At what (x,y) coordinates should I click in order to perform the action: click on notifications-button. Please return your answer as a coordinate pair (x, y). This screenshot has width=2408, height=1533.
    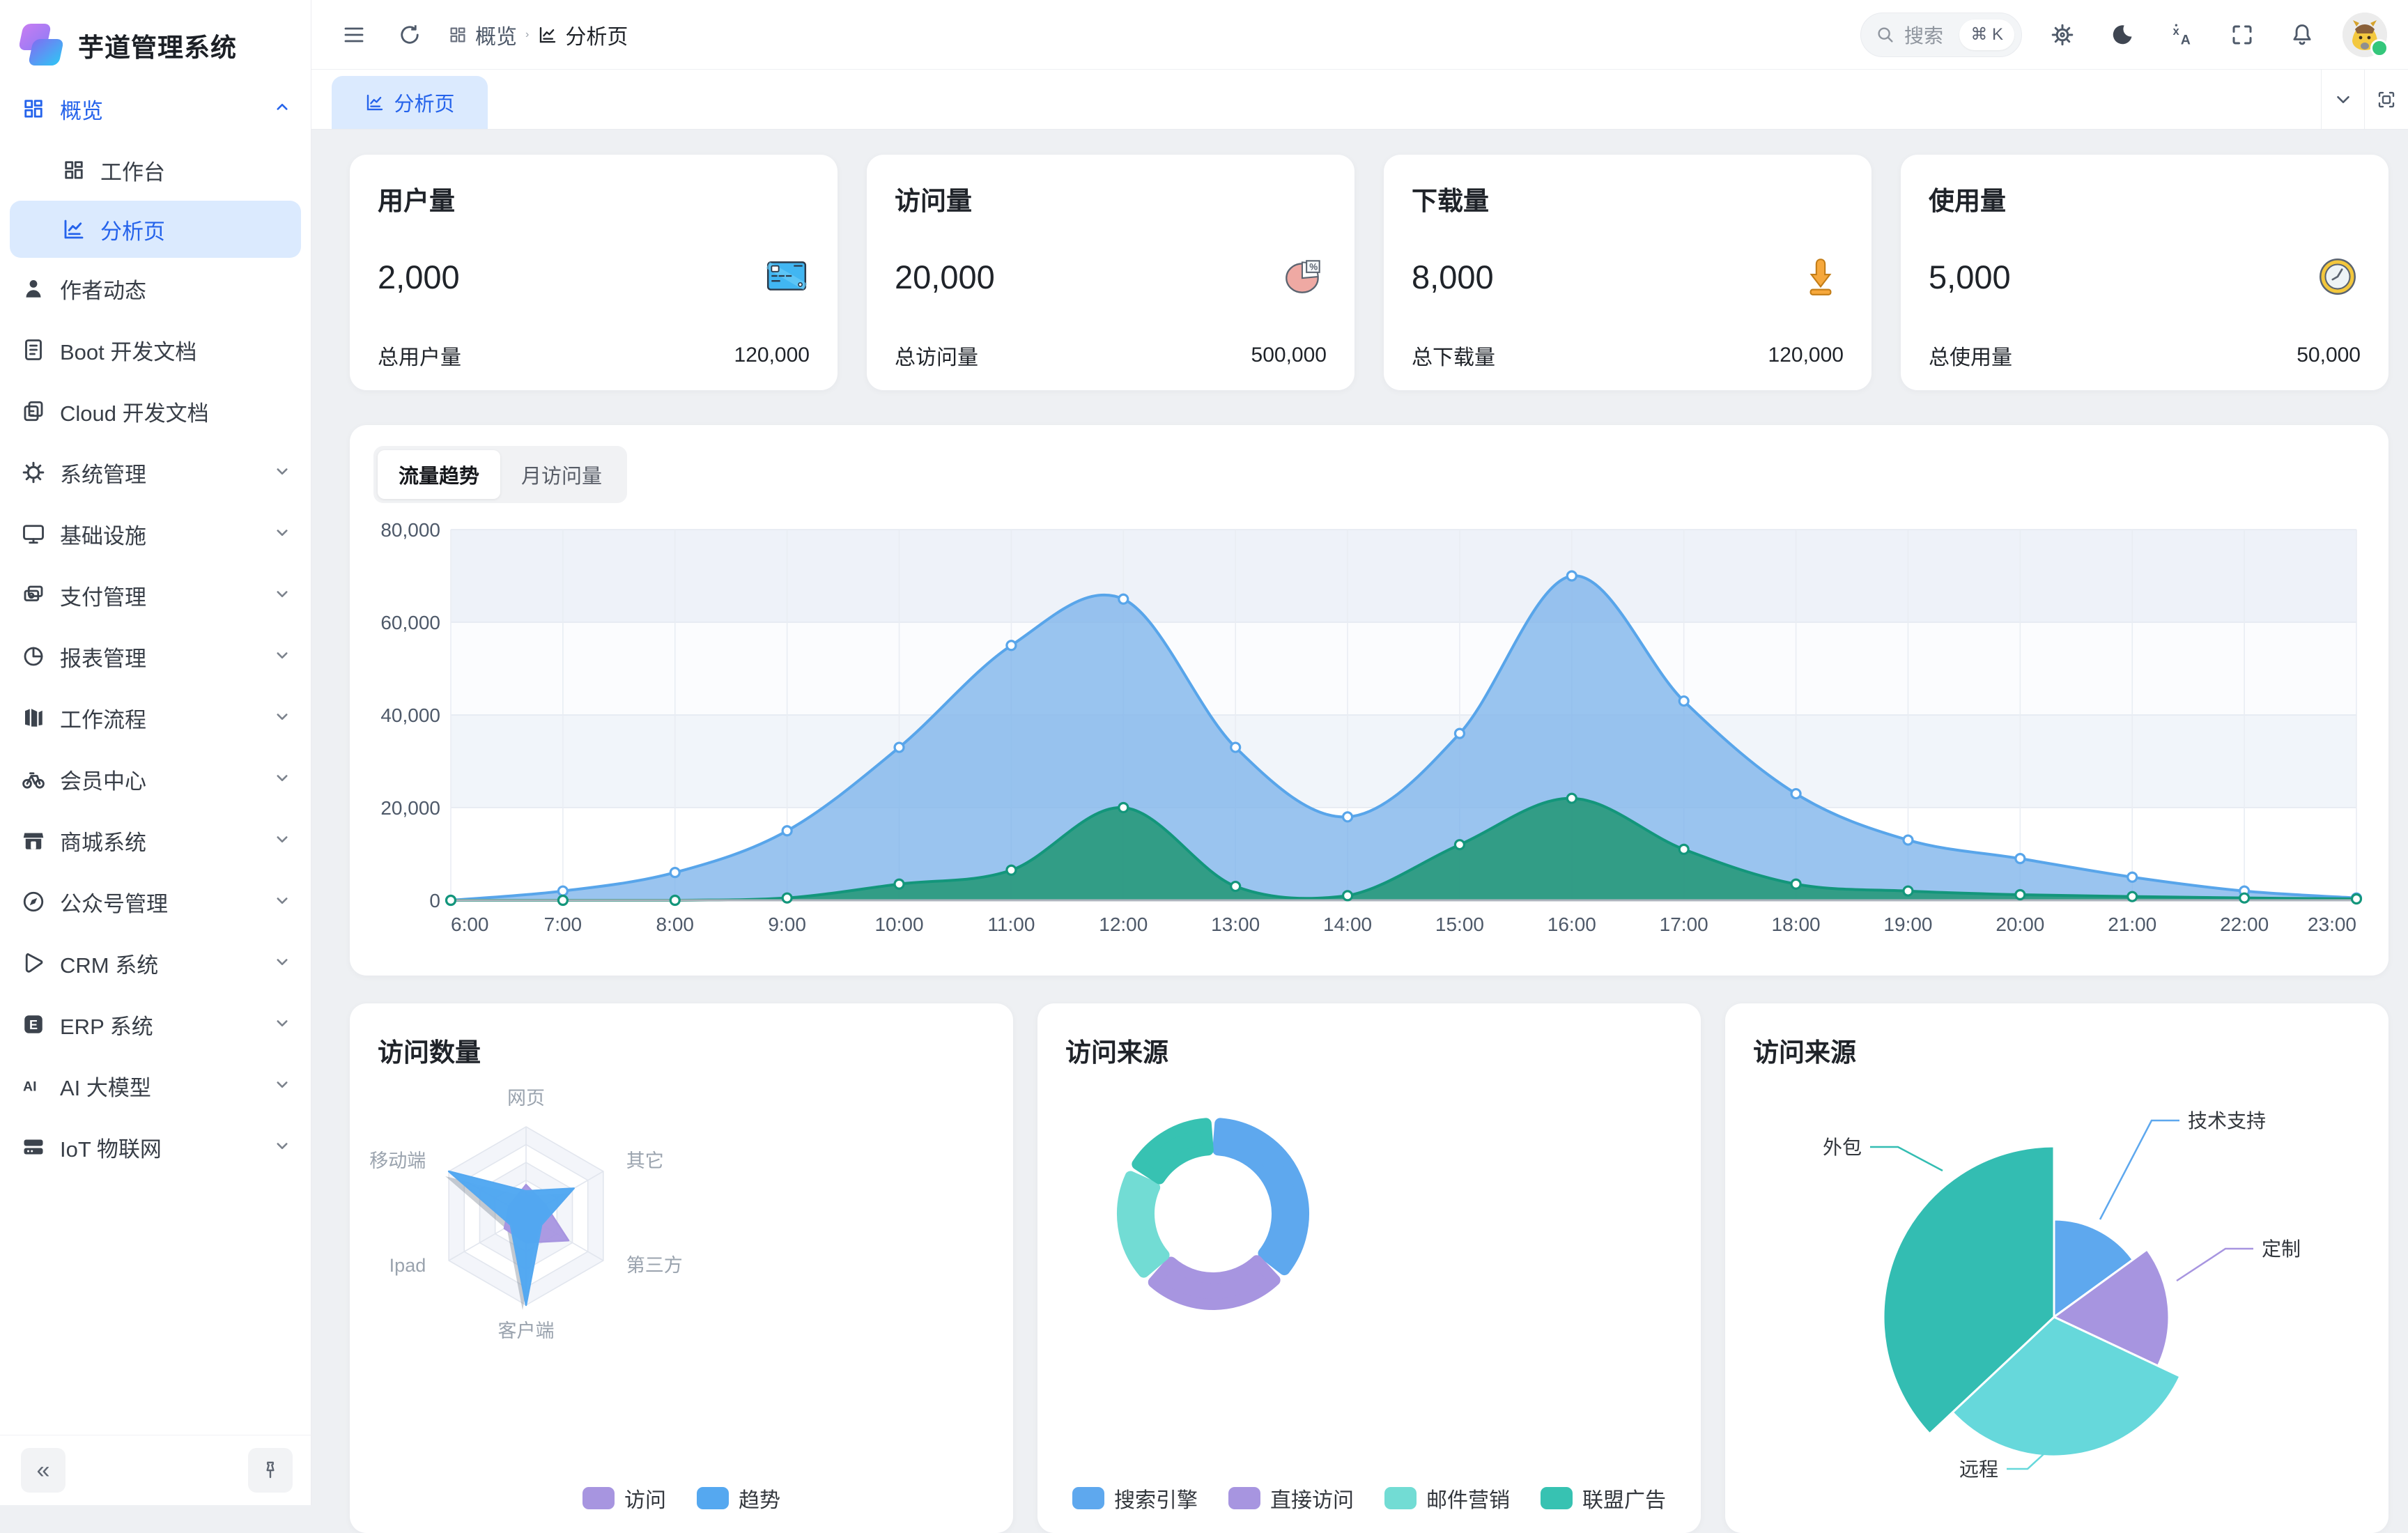
    Looking at the image, I should click on (2303, 34).